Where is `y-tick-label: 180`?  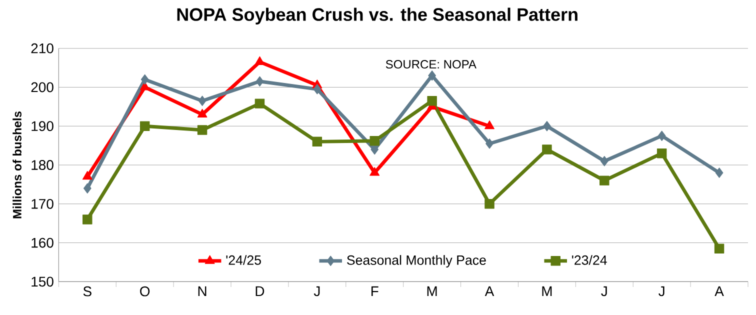 y-tick-label: 180 is located at coordinates (43, 165).